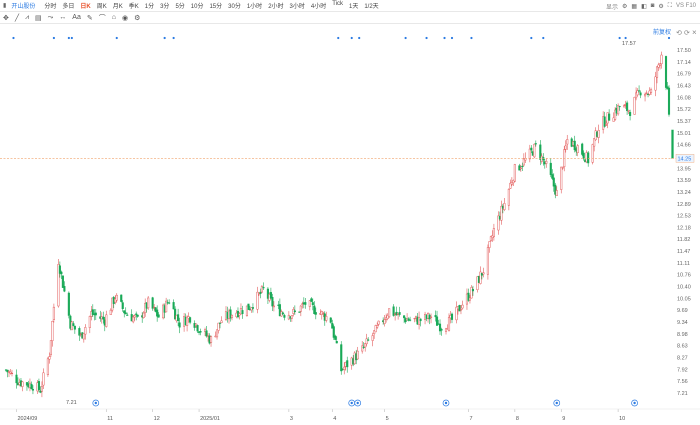  Describe the element at coordinates (684, 134) in the screenshot. I see `price-tick-label: 15.01` at that location.